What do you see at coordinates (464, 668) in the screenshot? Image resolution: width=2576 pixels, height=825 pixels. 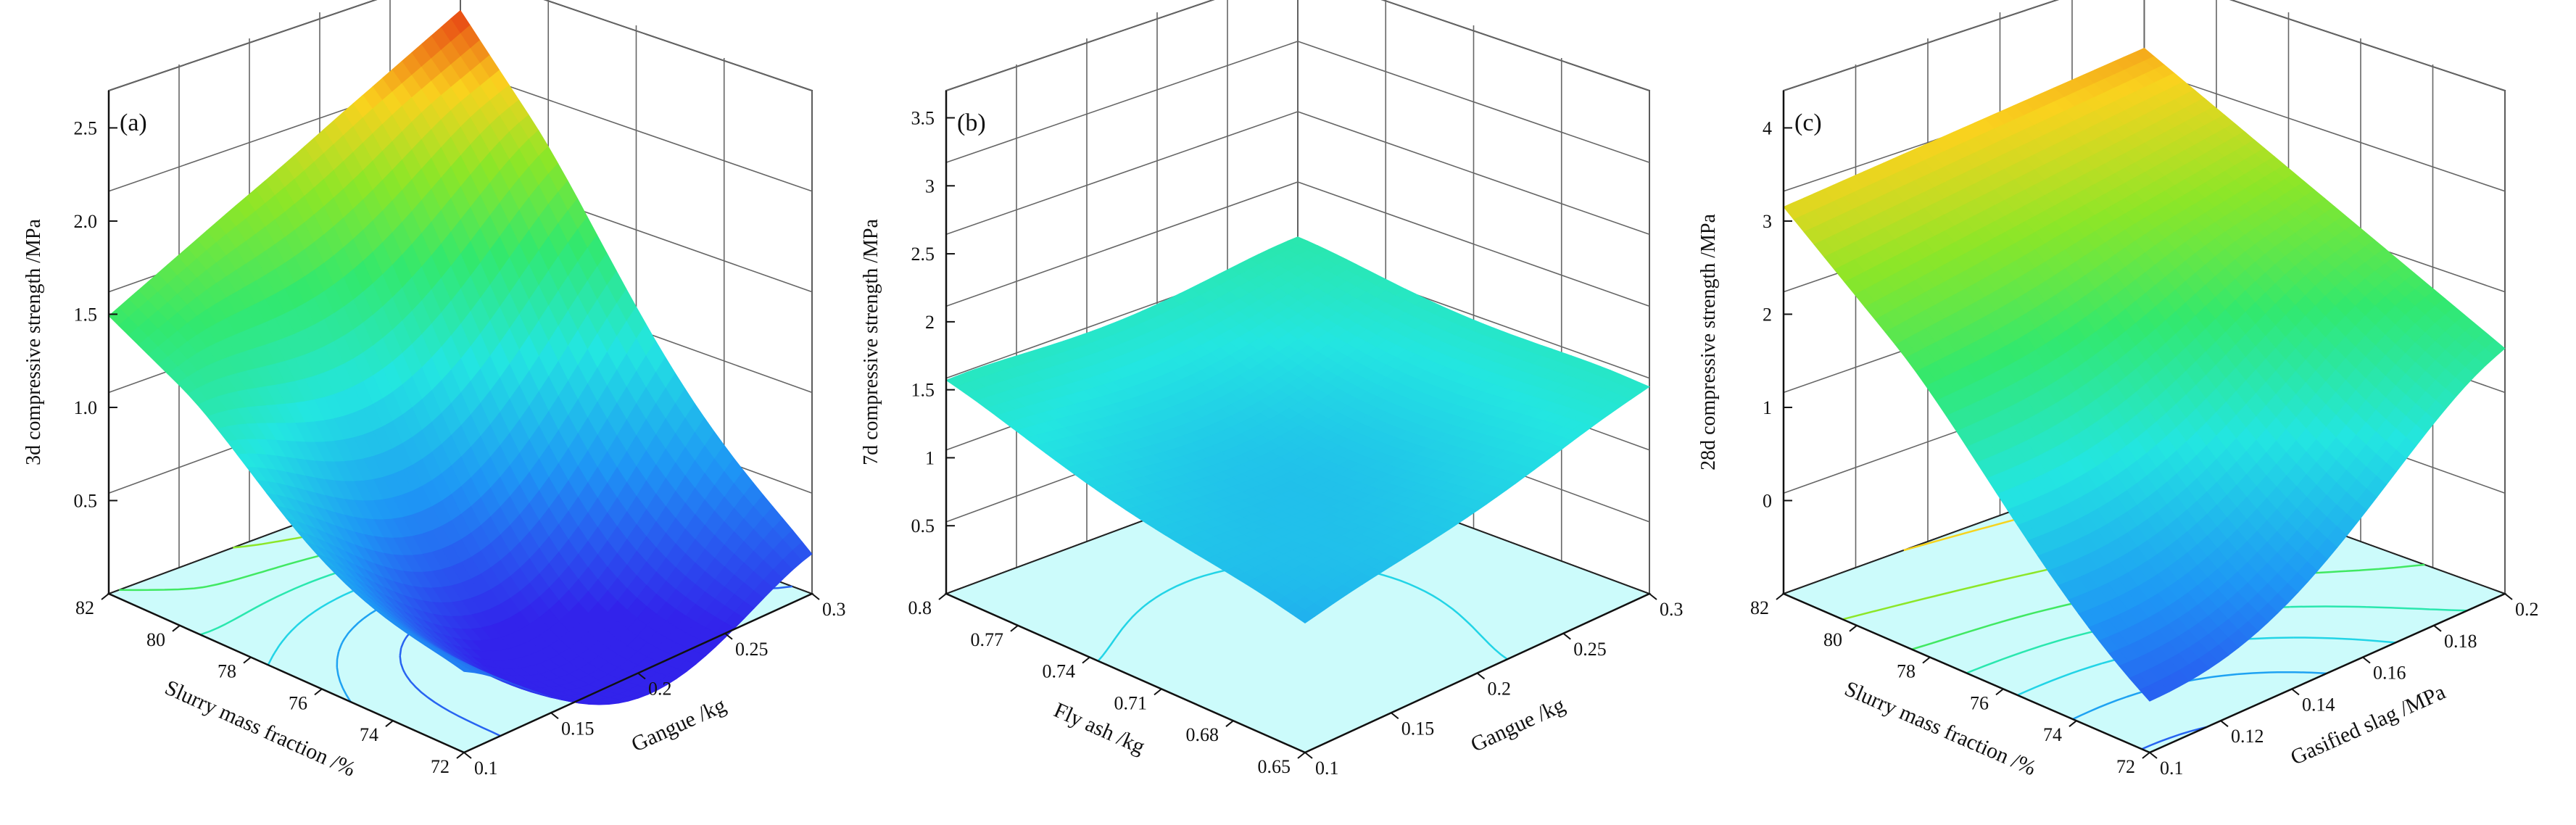 I see `surface-patch` at bounding box center [464, 668].